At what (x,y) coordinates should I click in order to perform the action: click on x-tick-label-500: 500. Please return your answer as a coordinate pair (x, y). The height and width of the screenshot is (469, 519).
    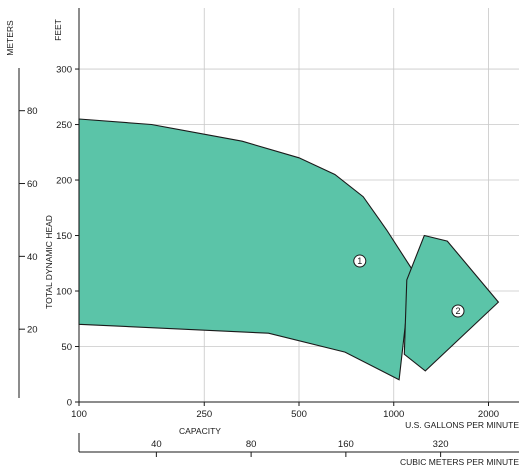
    Looking at the image, I should click on (299, 414).